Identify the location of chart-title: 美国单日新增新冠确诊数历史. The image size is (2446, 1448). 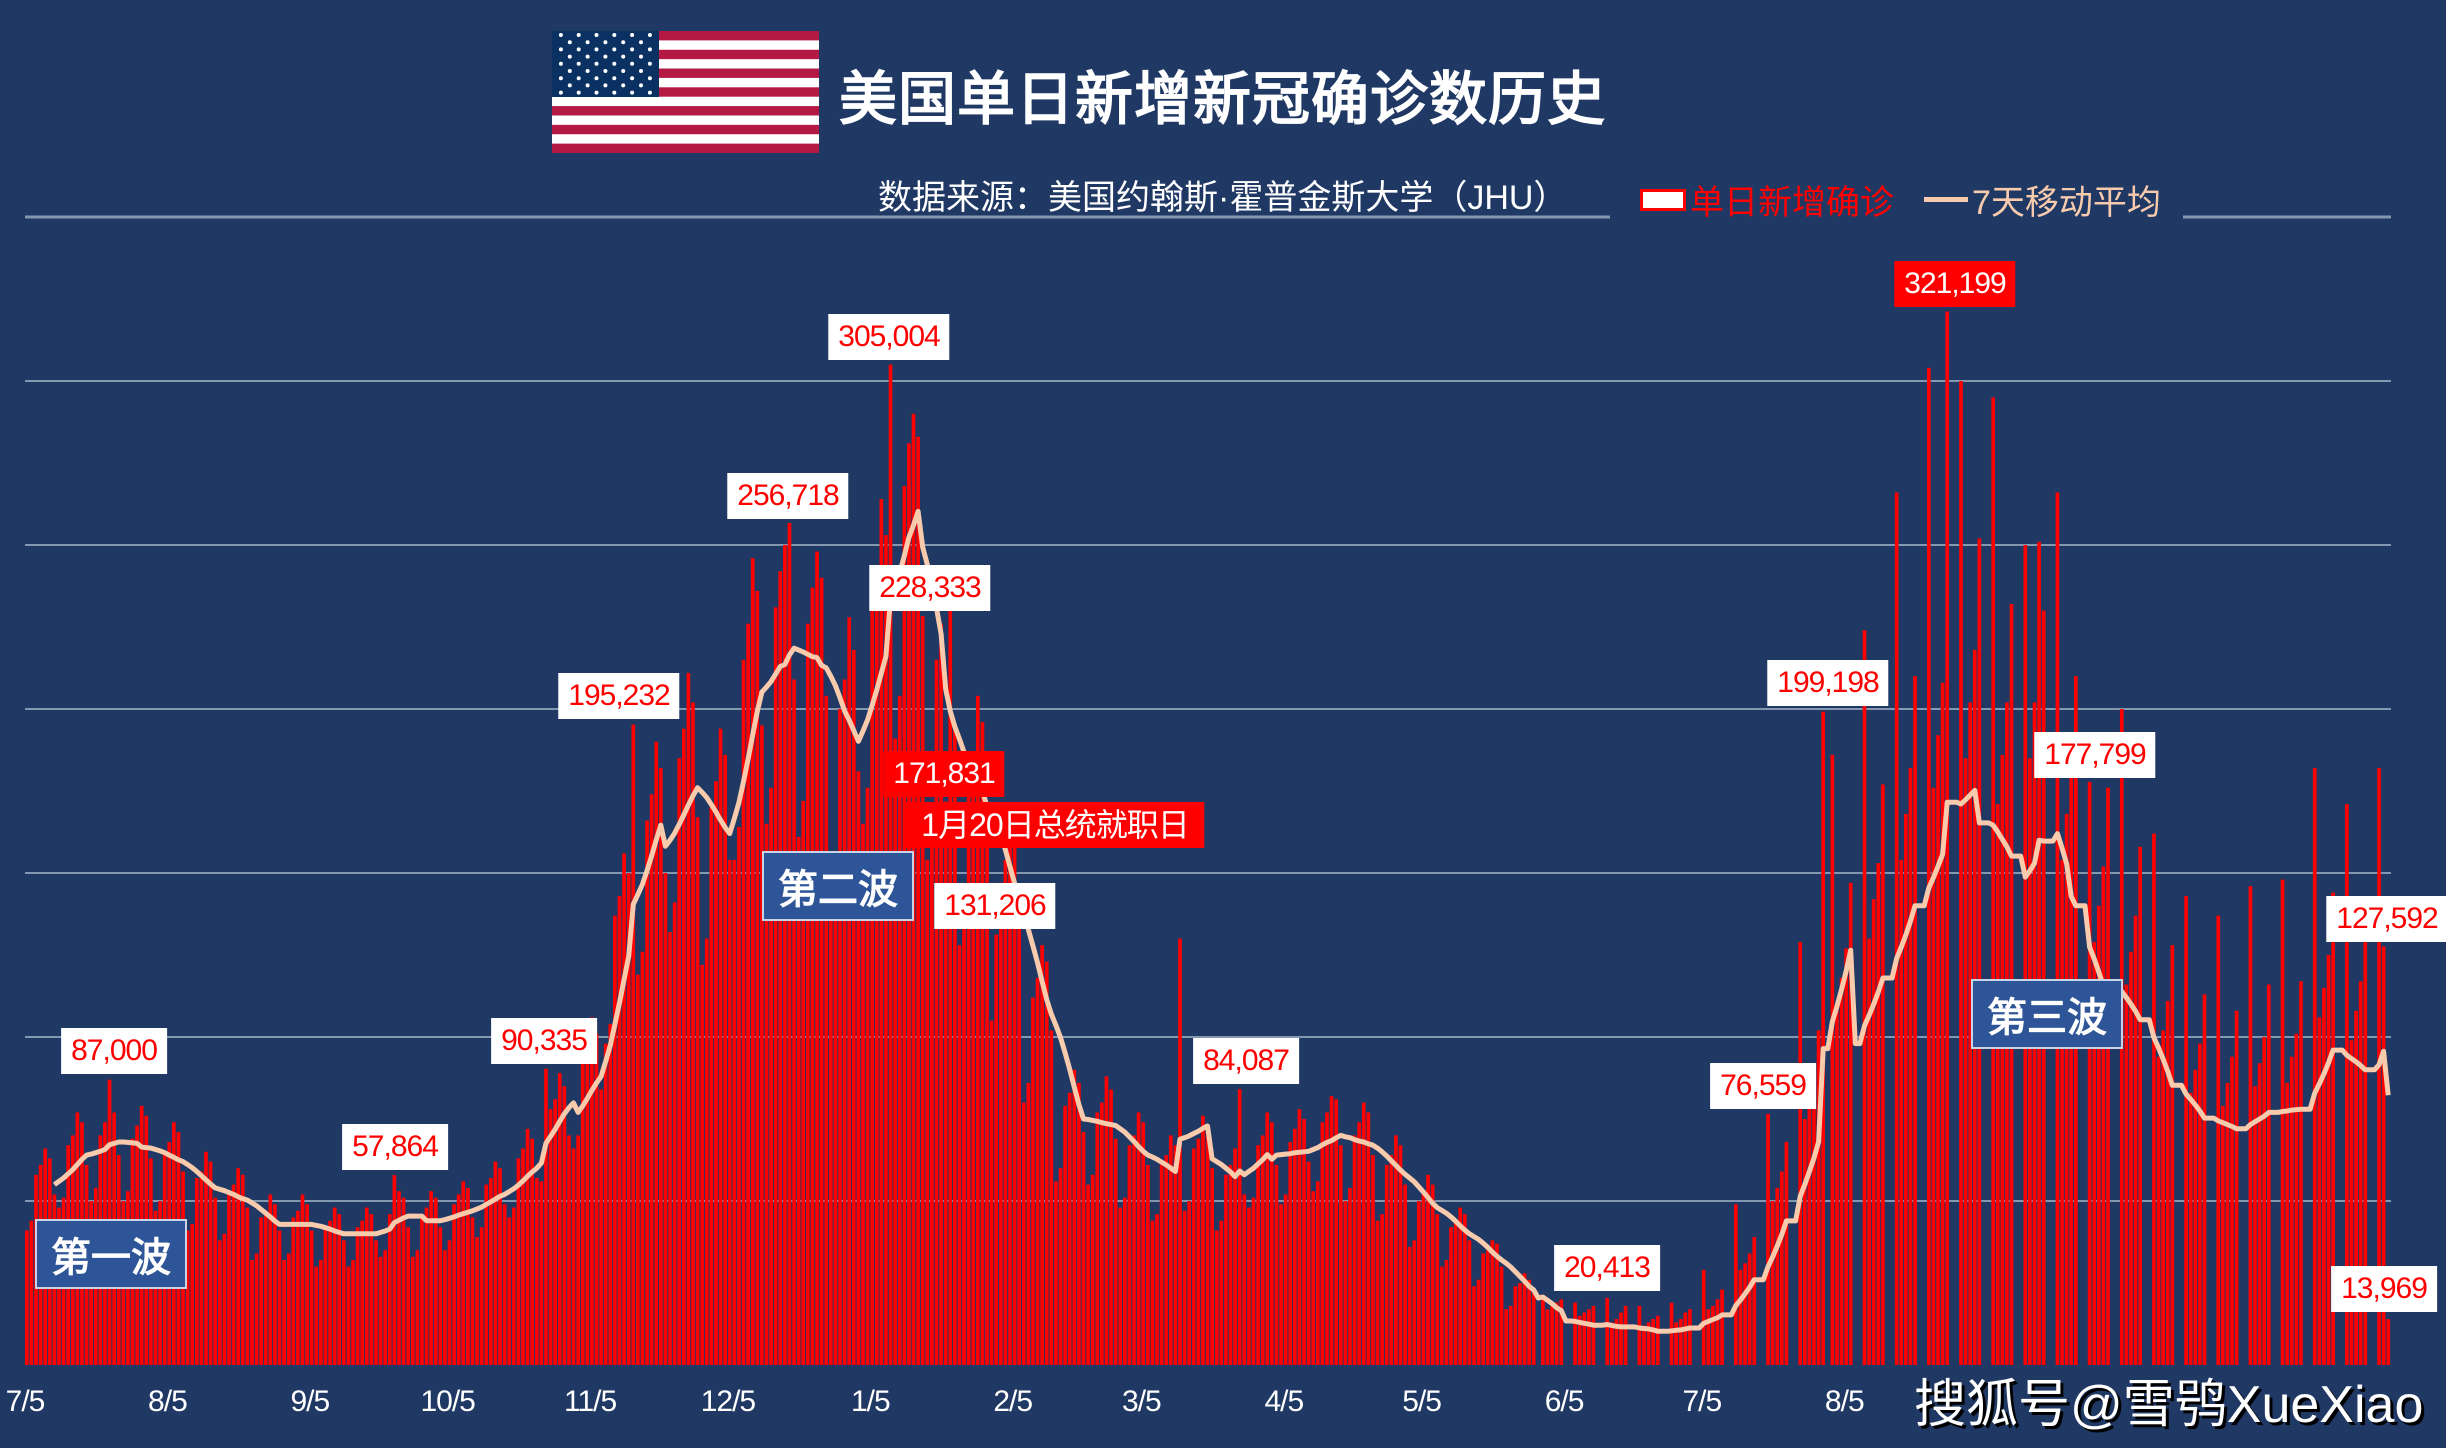
(1223, 99).